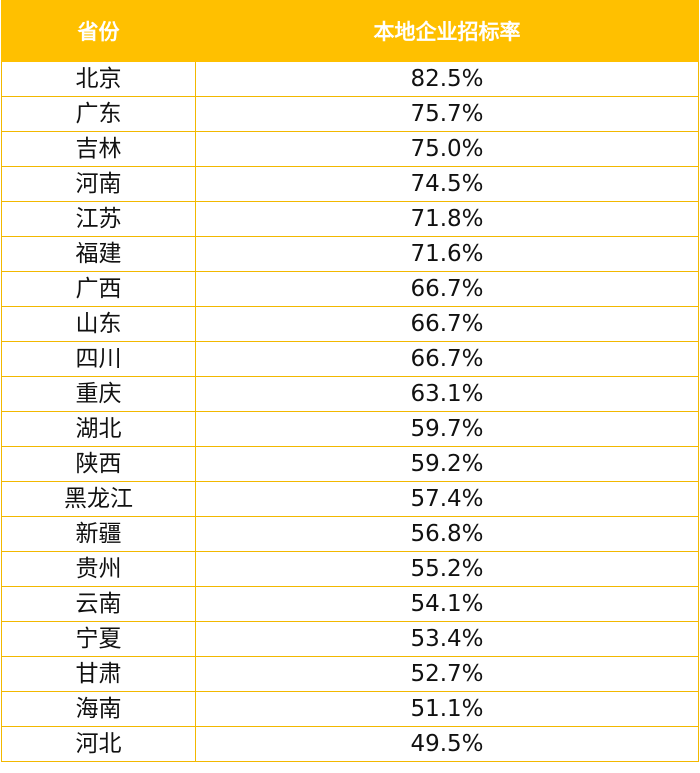 The image size is (700, 773). What do you see at coordinates (447, 464) in the screenshot?
I see `cell-rate: 59.2%` at bounding box center [447, 464].